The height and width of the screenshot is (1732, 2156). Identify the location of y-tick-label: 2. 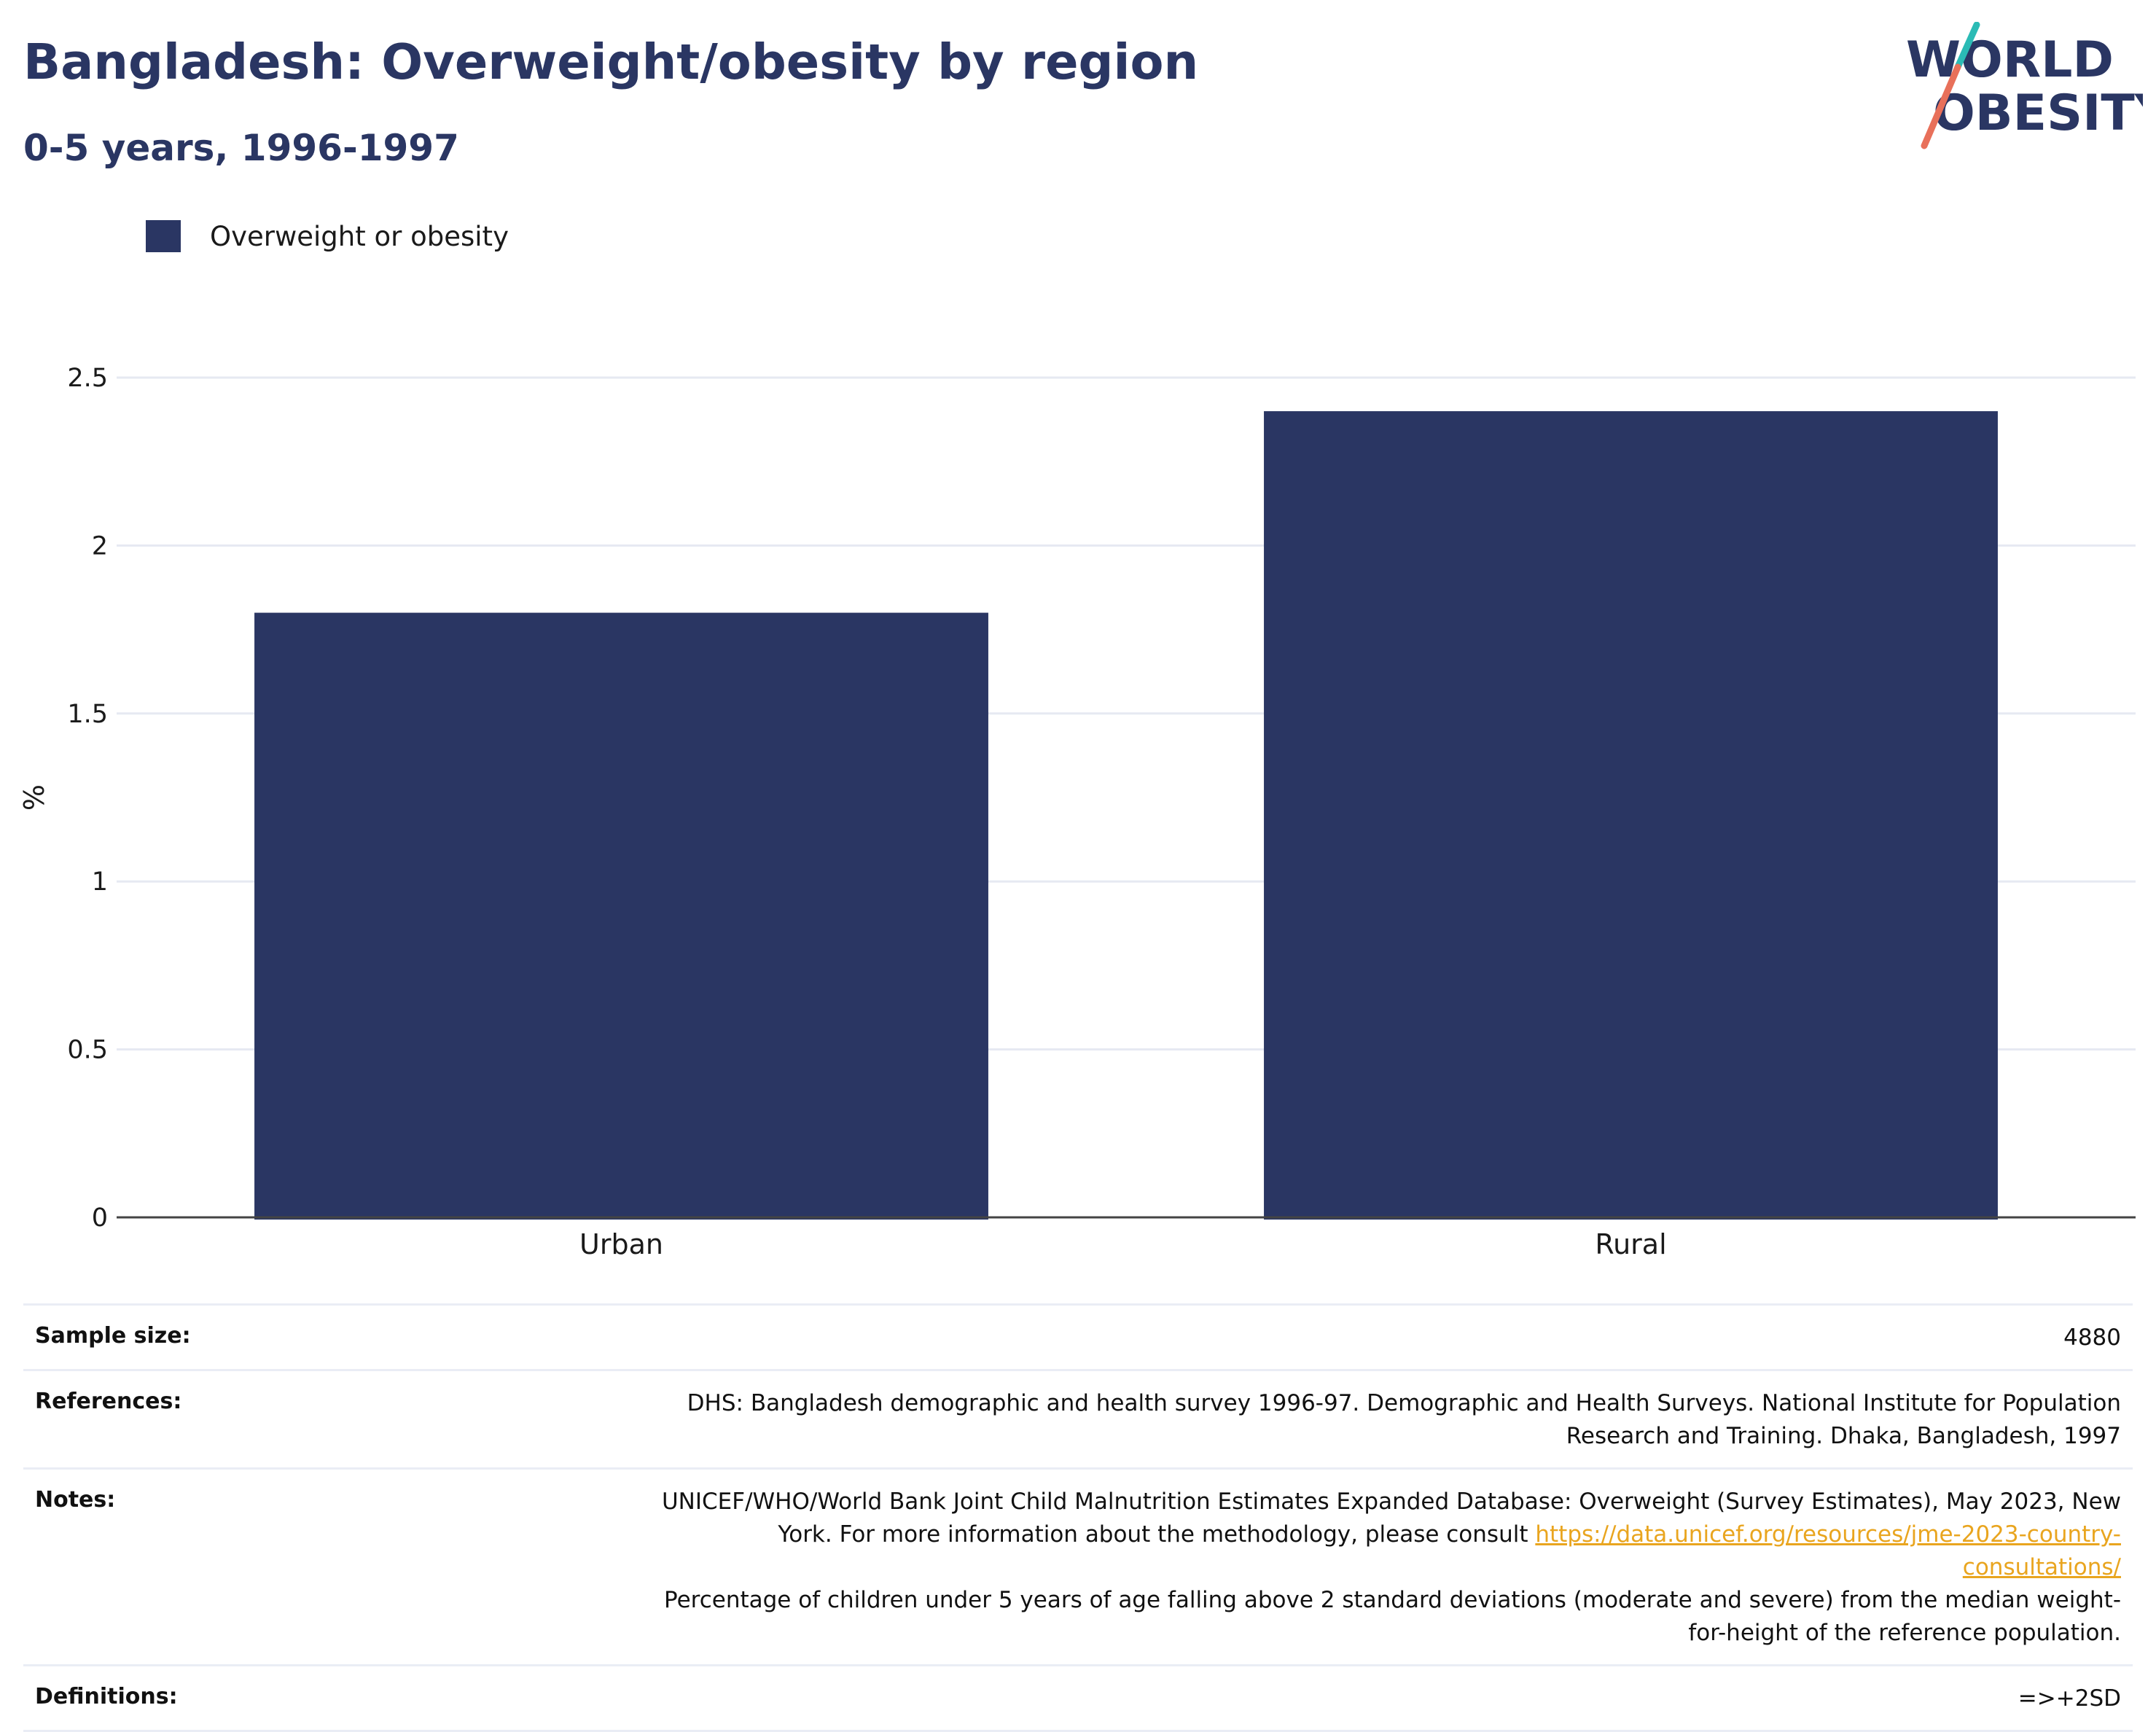
(100, 546).